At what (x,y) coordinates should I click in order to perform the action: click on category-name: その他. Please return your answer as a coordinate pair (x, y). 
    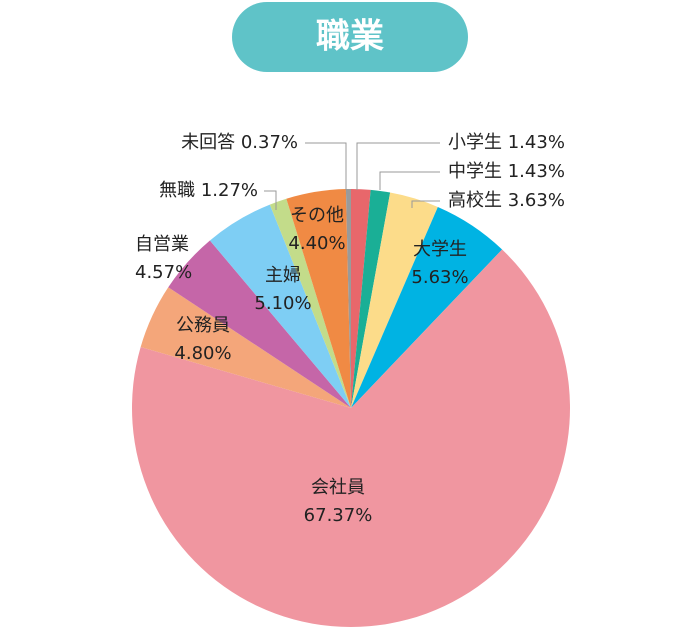
    Looking at the image, I should click on (317, 215).